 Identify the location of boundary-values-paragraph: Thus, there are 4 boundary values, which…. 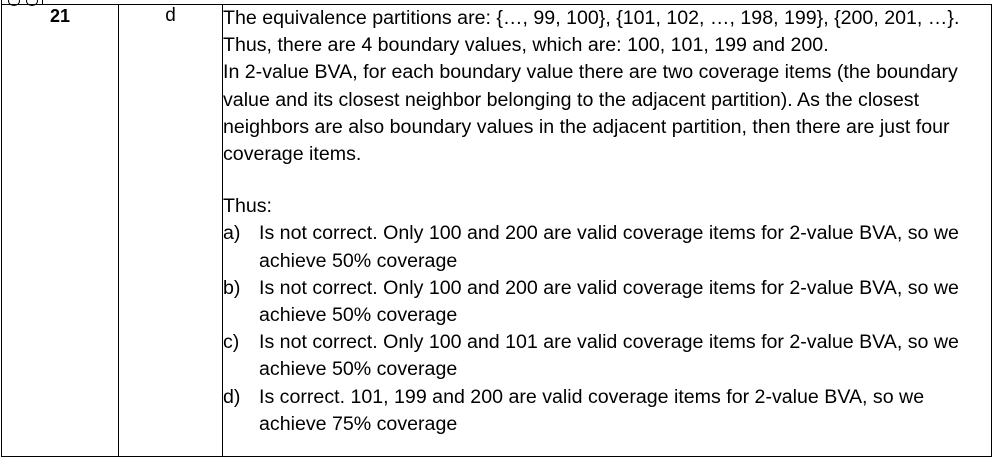
(526, 45).